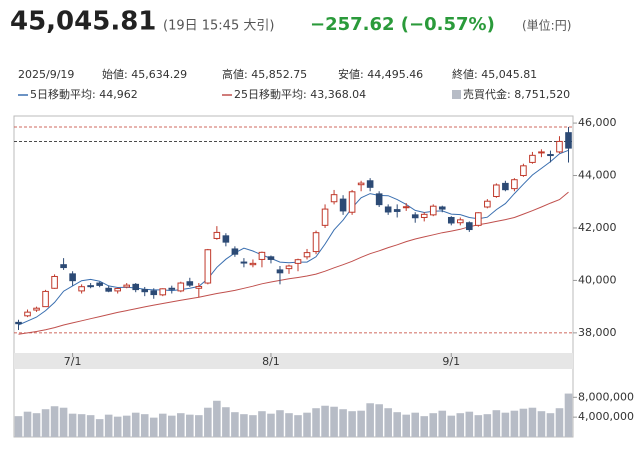  What do you see at coordinates (456, 94) in the screenshot?
I see `legend-swatch` at bounding box center [456, 94].